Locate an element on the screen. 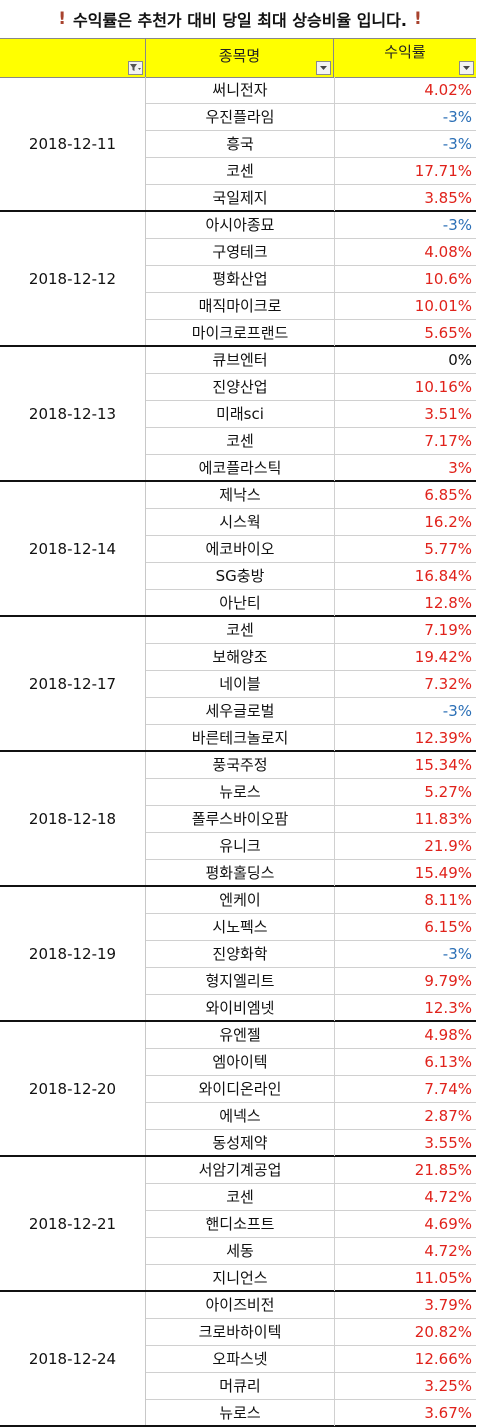  table-row: 엠아이텍 6.13% is located at coordinates (311, 1062).